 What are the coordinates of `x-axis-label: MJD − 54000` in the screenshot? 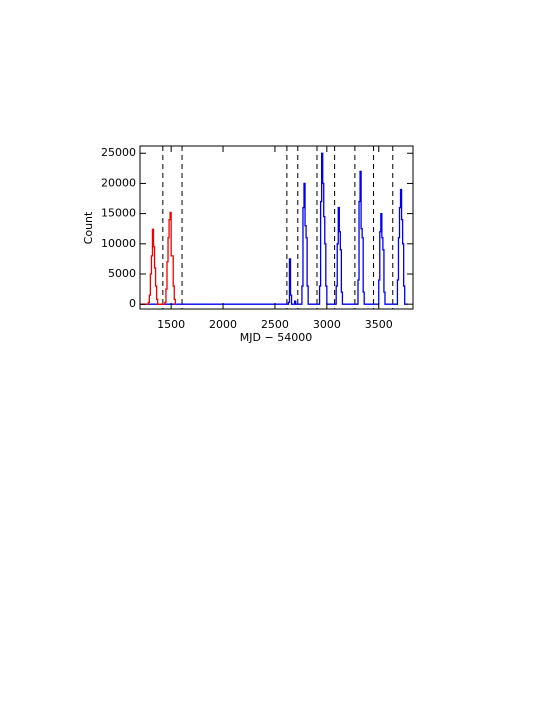 It's located at (276, 337).